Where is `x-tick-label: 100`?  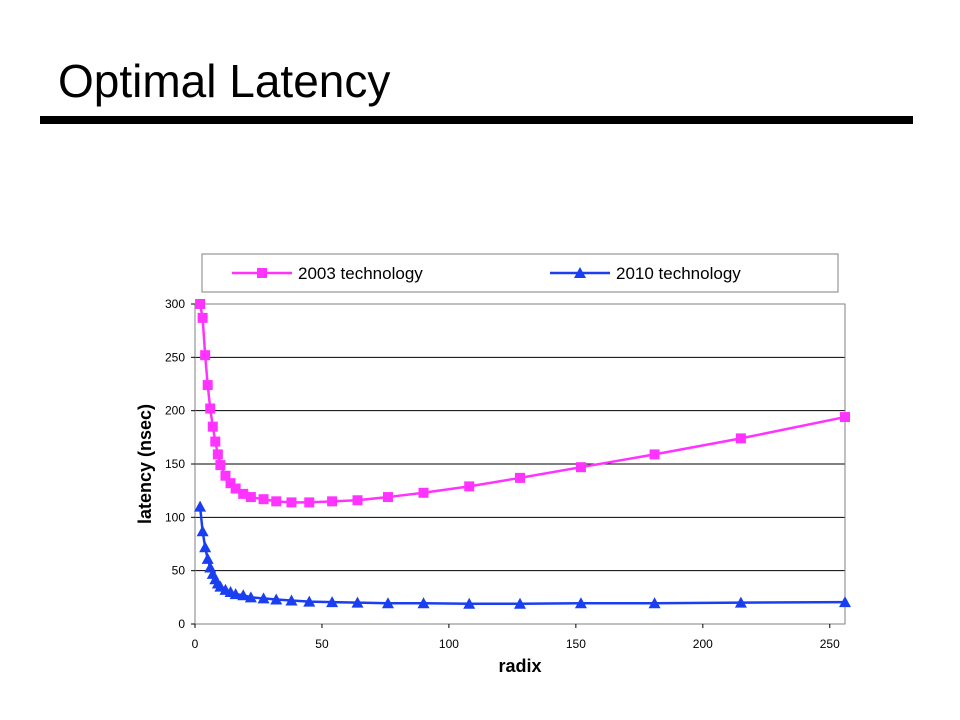 x-tick-label: 100 is located at coordinates (449, 644).